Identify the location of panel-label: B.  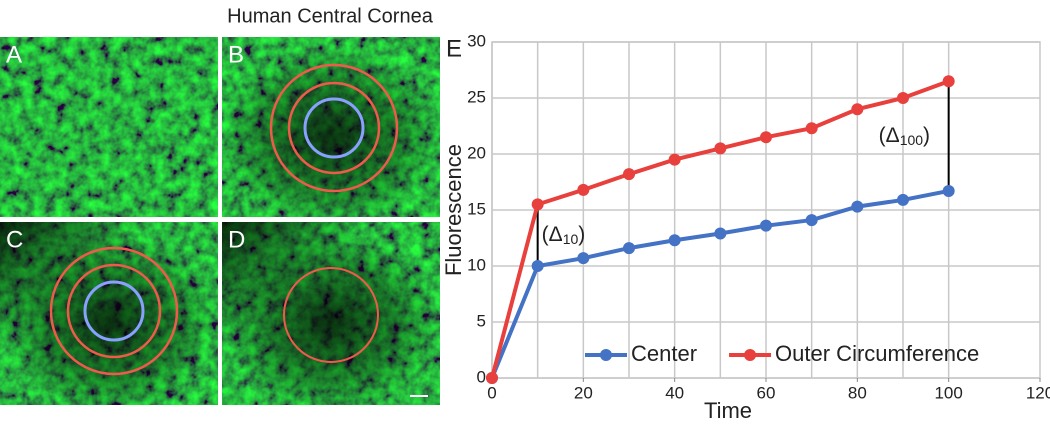
(236, 54).